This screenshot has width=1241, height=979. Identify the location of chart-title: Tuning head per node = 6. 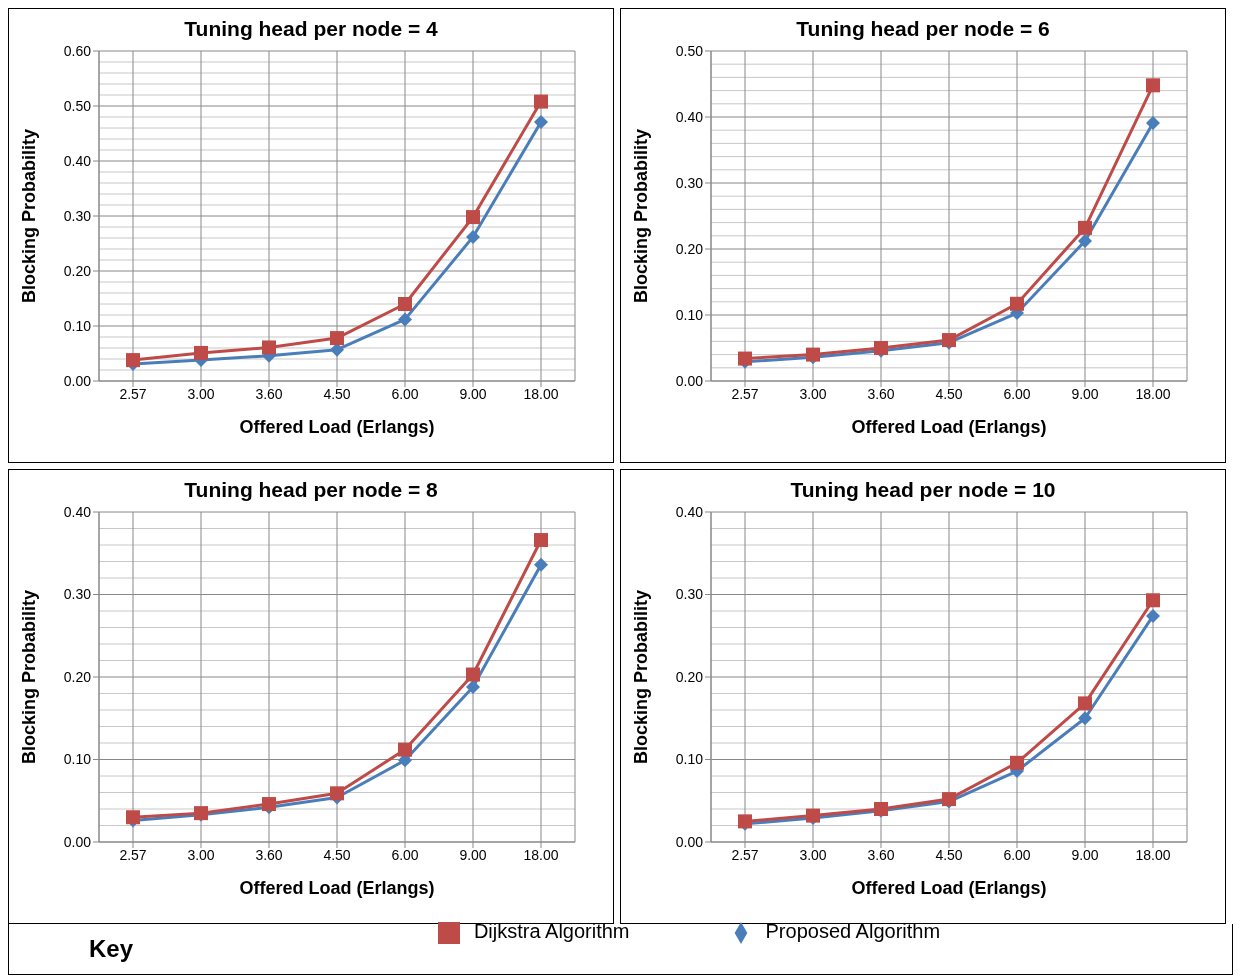
(923, 29).